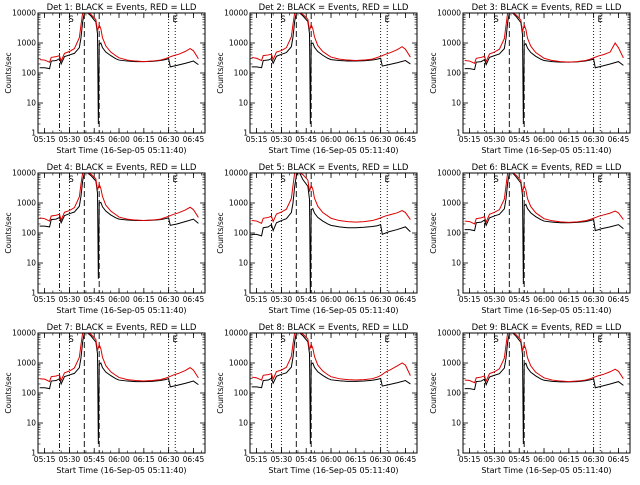  What do you see at coordinates (547, 168) in the screenshot?
I see `chart-title: Det 6: BLACK = Events, RED = LLD` at bounding box center [547, 168].